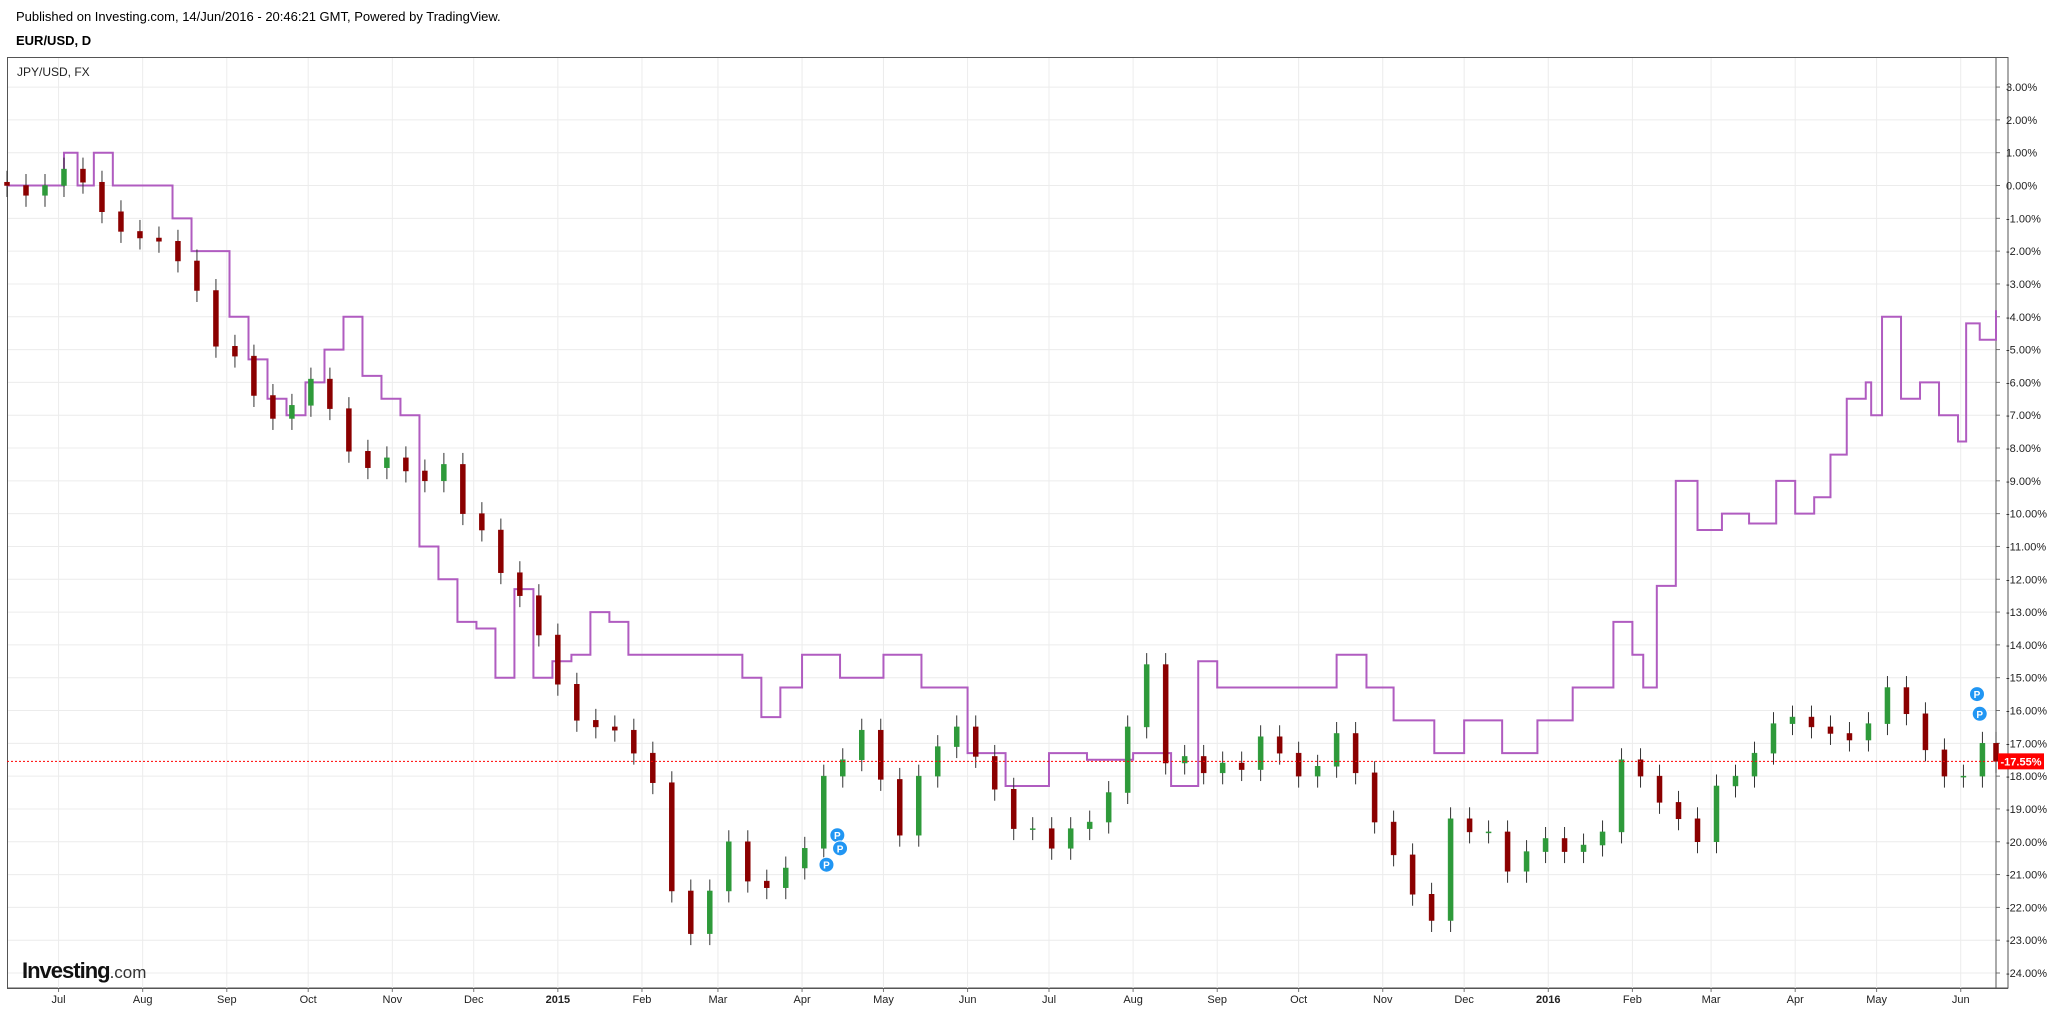 This screenshot has height=1014, width=2061. I want to click on y-tick-label: -14.00%, so click(2026, 646).